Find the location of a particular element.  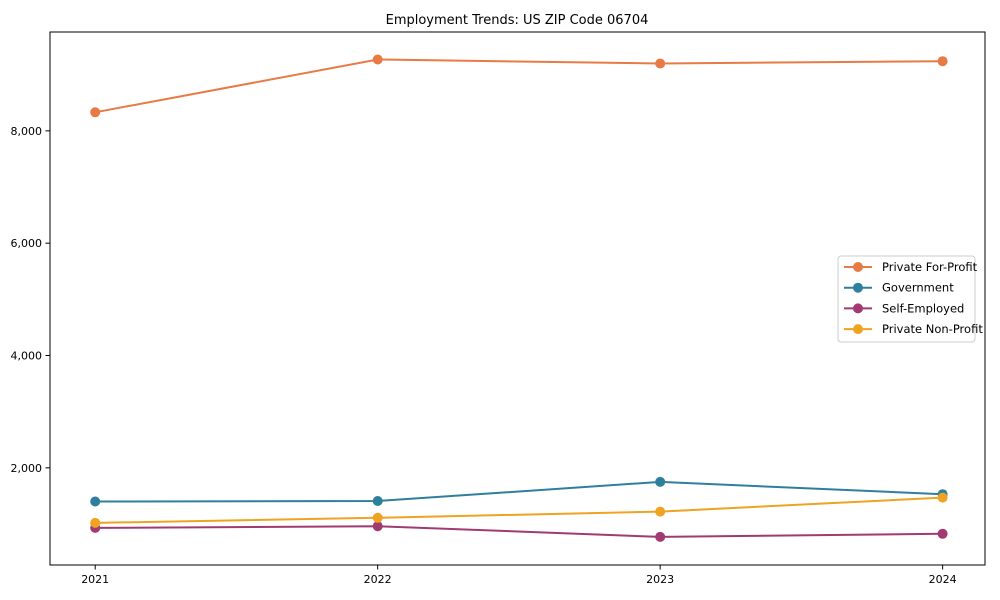

legend-entry-government: Government is located at coordinates (899, 288).